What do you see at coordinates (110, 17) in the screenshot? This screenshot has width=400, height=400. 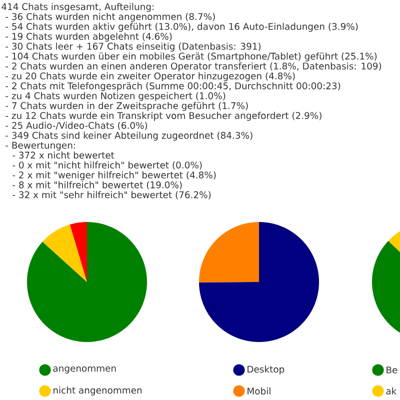 I see `text: - 36 Chats wurden nicht angenommen (8.7%)` at bounding box center [110, 17].